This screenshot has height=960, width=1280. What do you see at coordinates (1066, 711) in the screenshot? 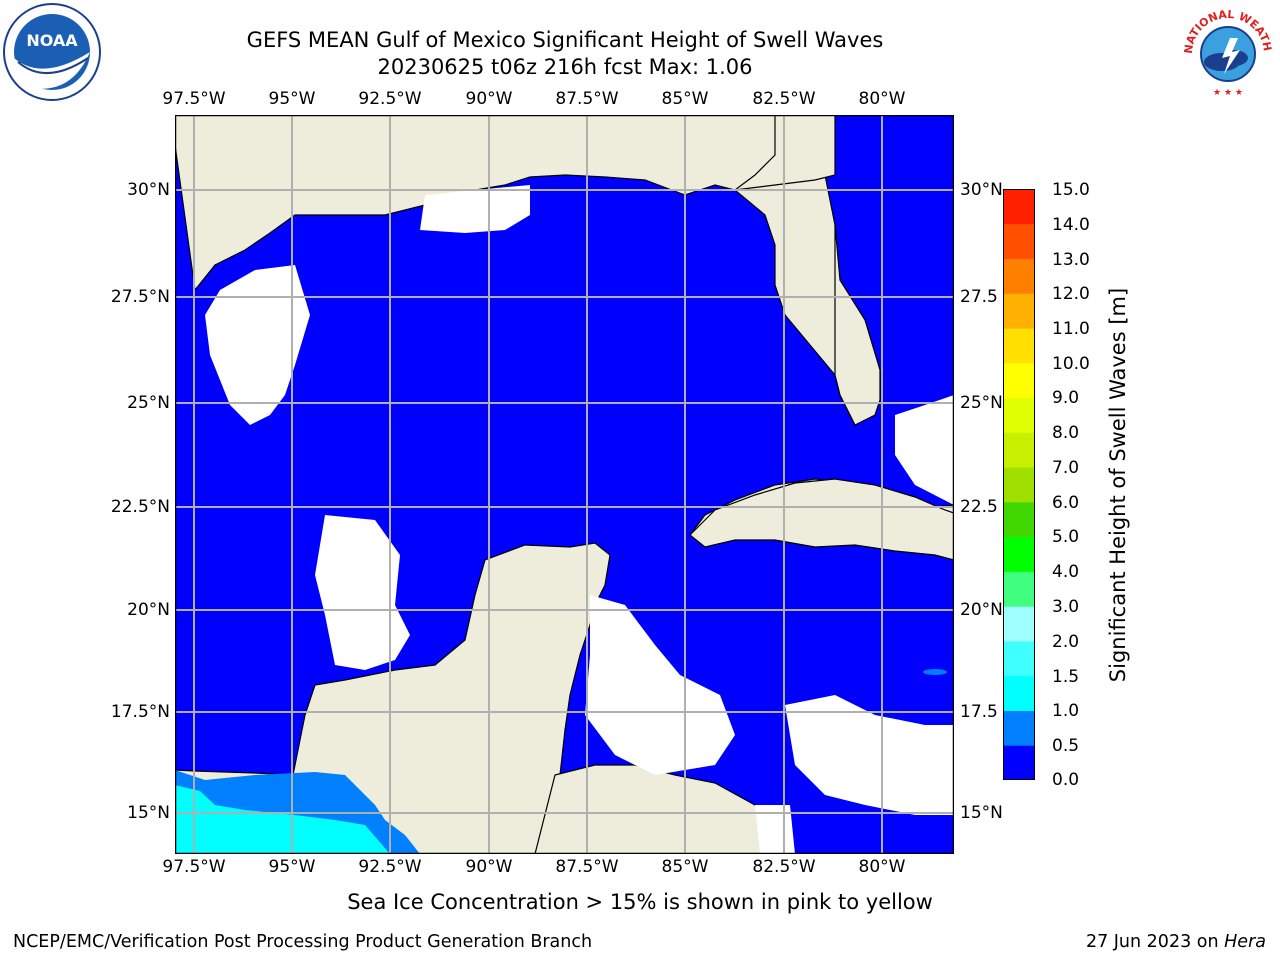
I see `colorbar-tick: 1.0` at bounding box center [1066, 711].